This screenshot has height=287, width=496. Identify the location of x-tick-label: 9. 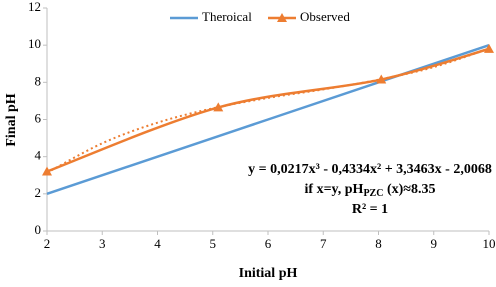
(434, 243).